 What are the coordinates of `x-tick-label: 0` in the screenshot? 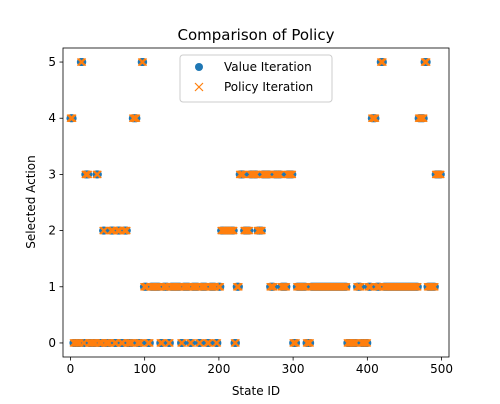 It's located at (71, 369).